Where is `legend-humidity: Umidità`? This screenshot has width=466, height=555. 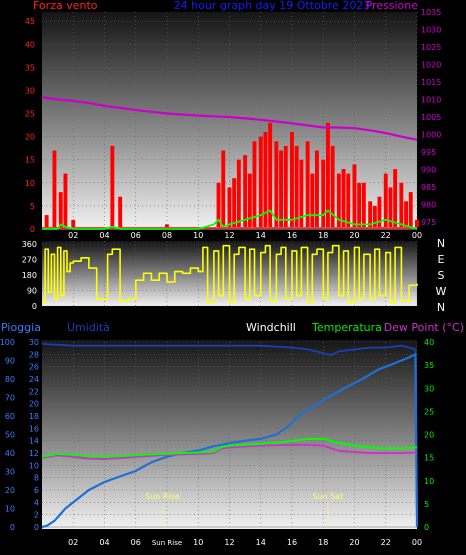
legend-humidity: Umidità is located at coordinates (88, 327).